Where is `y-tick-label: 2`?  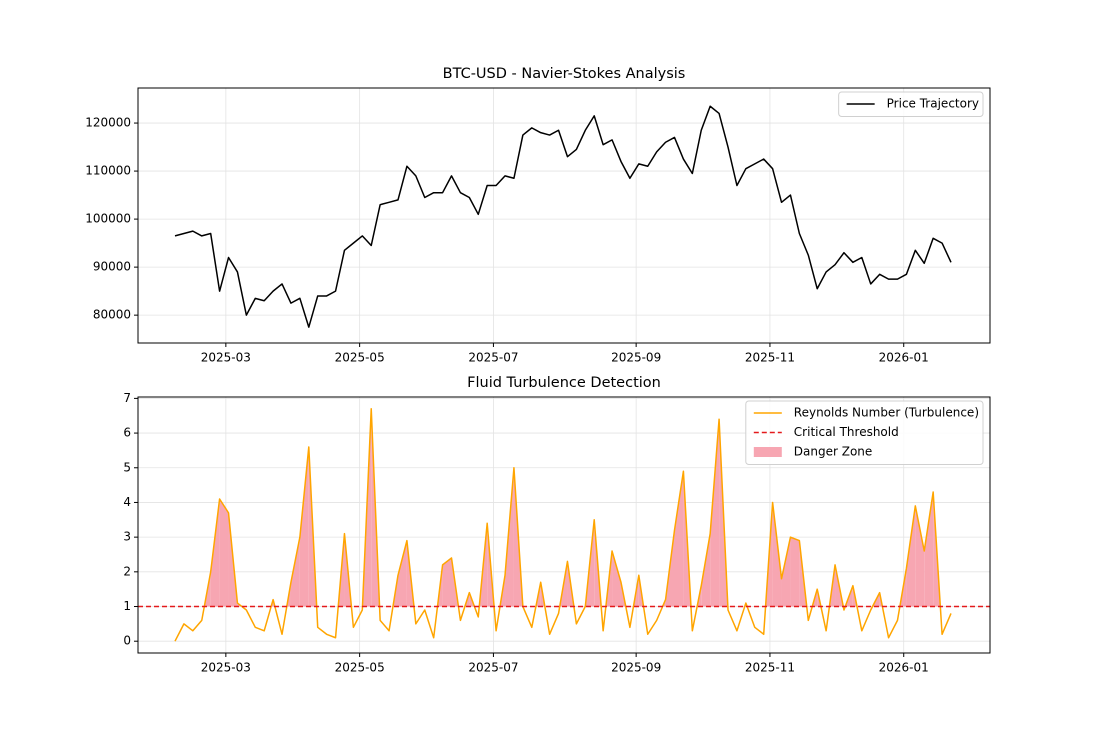 y-tick-label: 2 is located at coordinates (127, 571).